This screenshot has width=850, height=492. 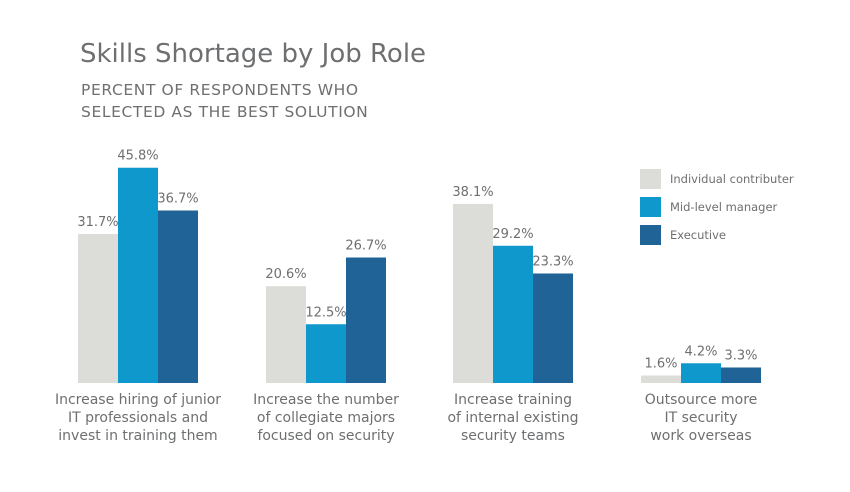 I want to click on data-label-3-1: 4.2%, so click(x=700, y=351).